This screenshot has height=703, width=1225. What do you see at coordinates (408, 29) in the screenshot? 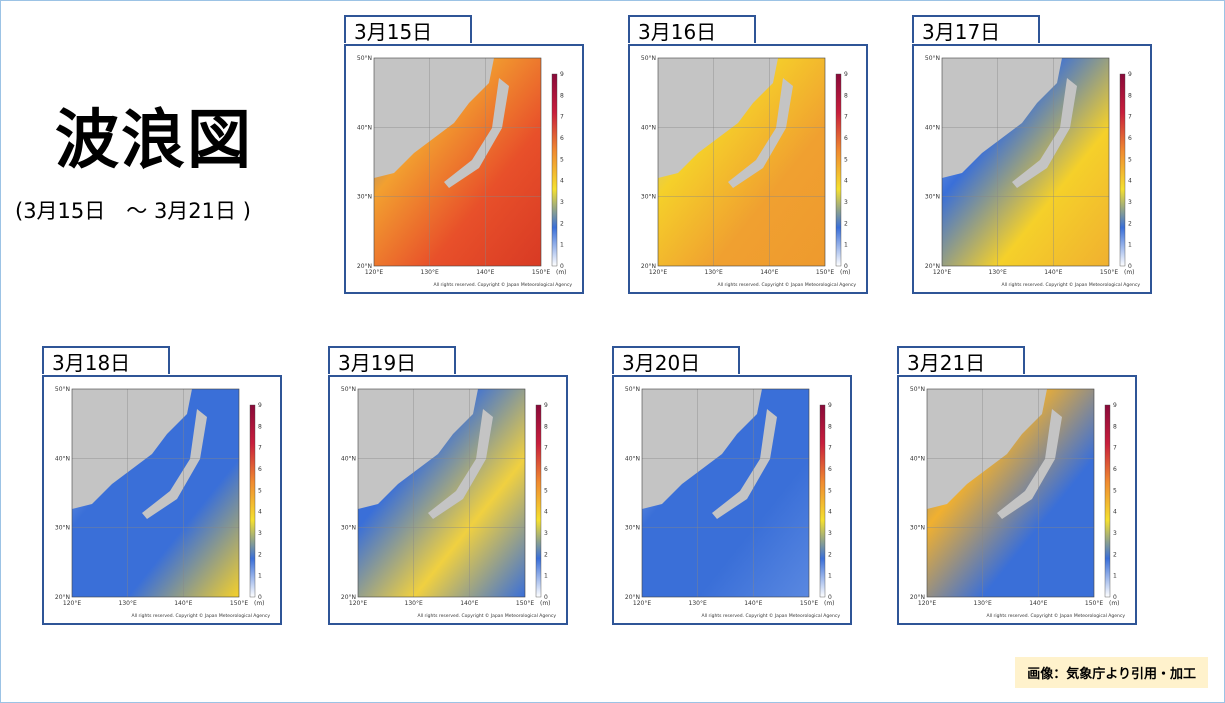
I see `date-tab: 3月15日` at bounding box center [408, 29].